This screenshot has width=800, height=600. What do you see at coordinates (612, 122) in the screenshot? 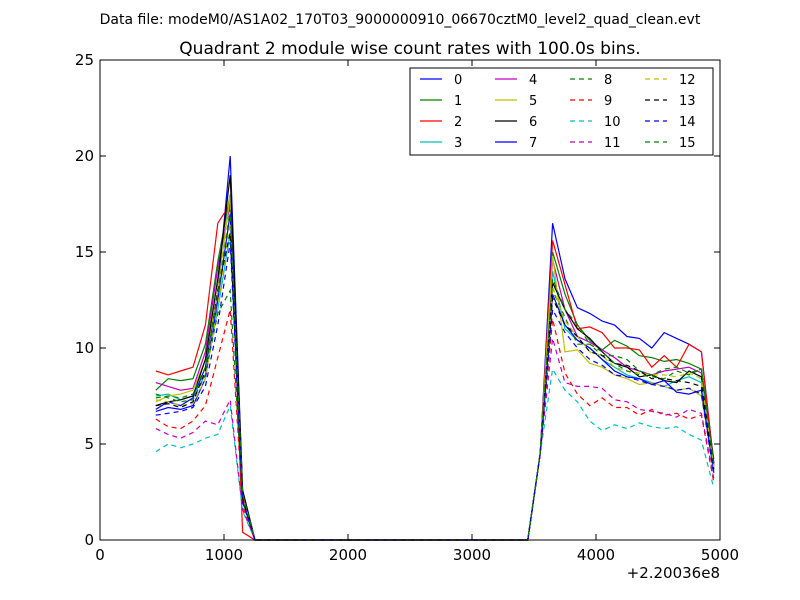
I see `legend-label-10: 10` at bounding box center [612, 122].